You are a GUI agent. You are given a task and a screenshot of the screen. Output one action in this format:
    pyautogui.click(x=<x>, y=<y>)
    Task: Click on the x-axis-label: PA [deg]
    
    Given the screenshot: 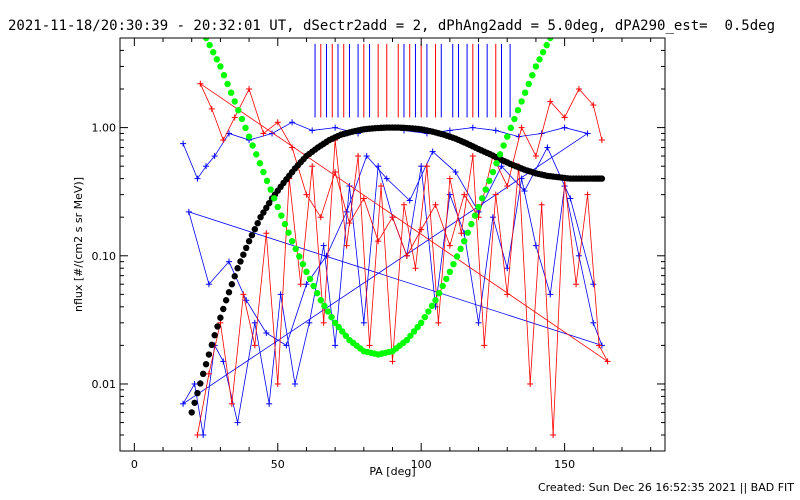 What is the action you would take?
    pyautogui.click(x=392, y=471)
    